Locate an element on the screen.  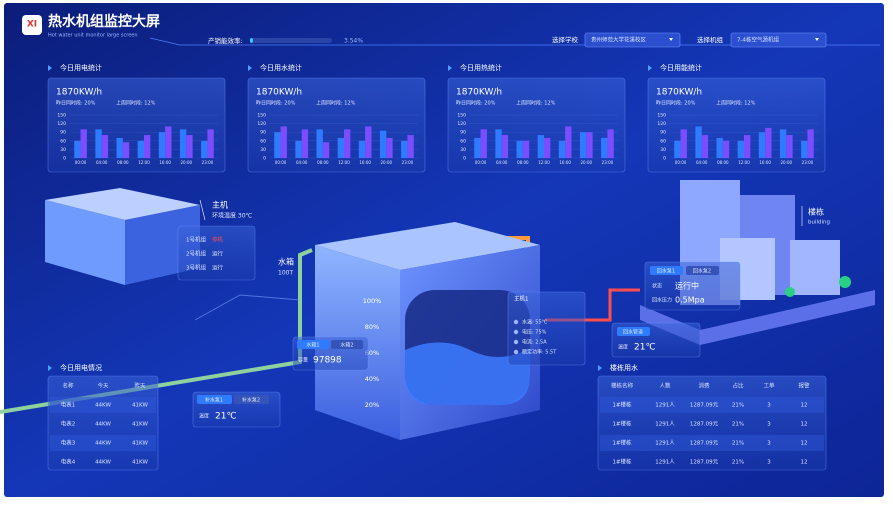
table-cell: 21% is located at coordinates (738, 406).